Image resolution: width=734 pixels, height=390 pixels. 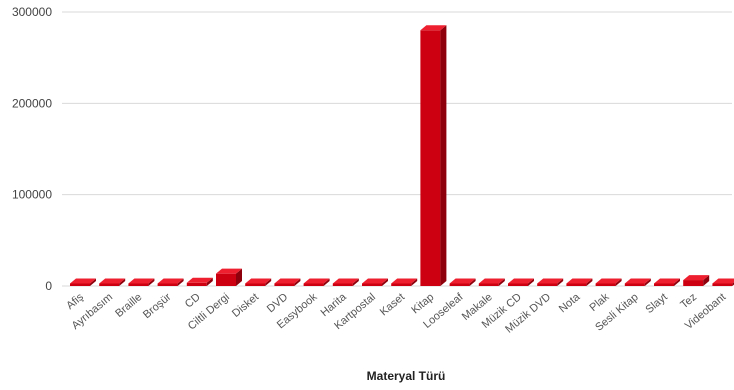 What do you see at coordinates (599, 302) in the screenshot?
I see `x-tick-label: Plak` at bounding box center [599, 302].